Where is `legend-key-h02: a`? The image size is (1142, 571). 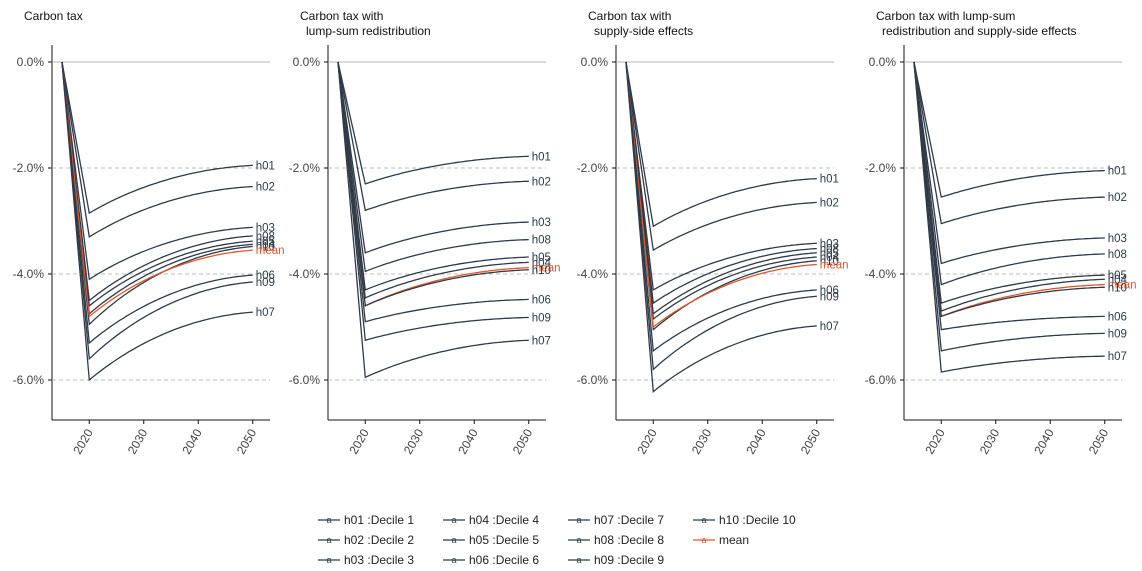
legend-key-h02: a is located at coordinates (329, 540).